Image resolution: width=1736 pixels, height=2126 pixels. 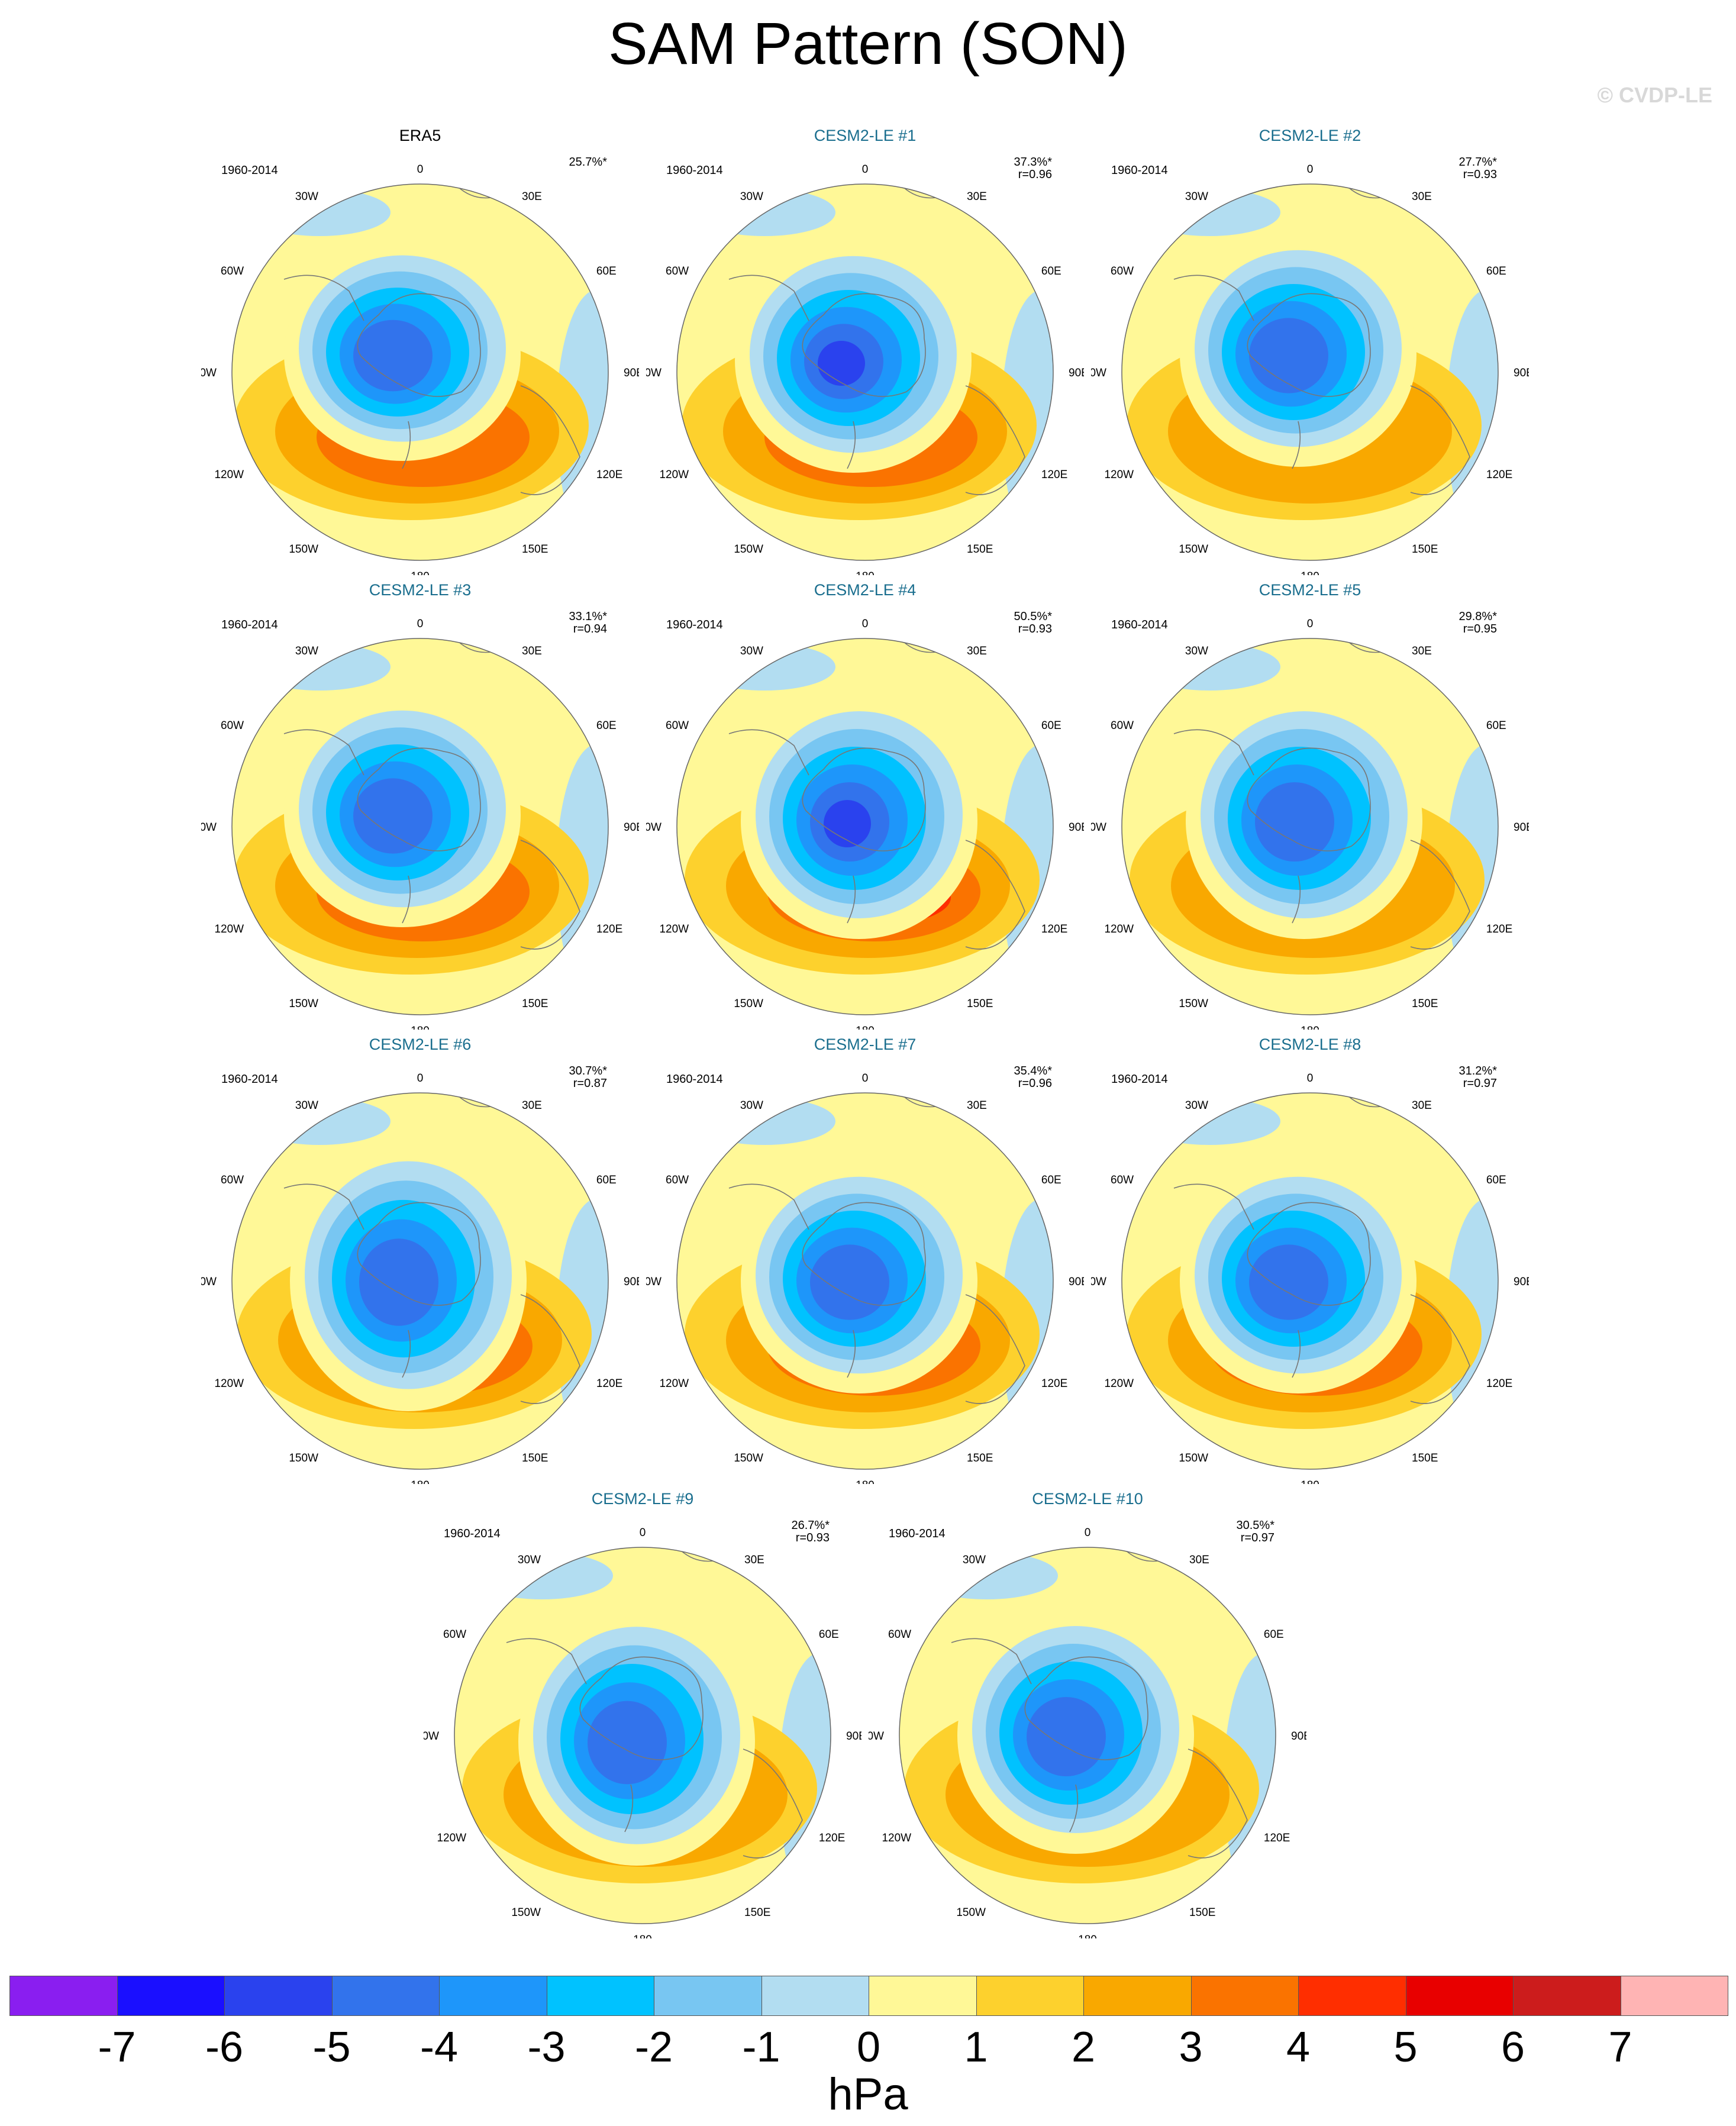 I want to click on panel-title: CESM2-LE #9, so click(x=642, y=1499).